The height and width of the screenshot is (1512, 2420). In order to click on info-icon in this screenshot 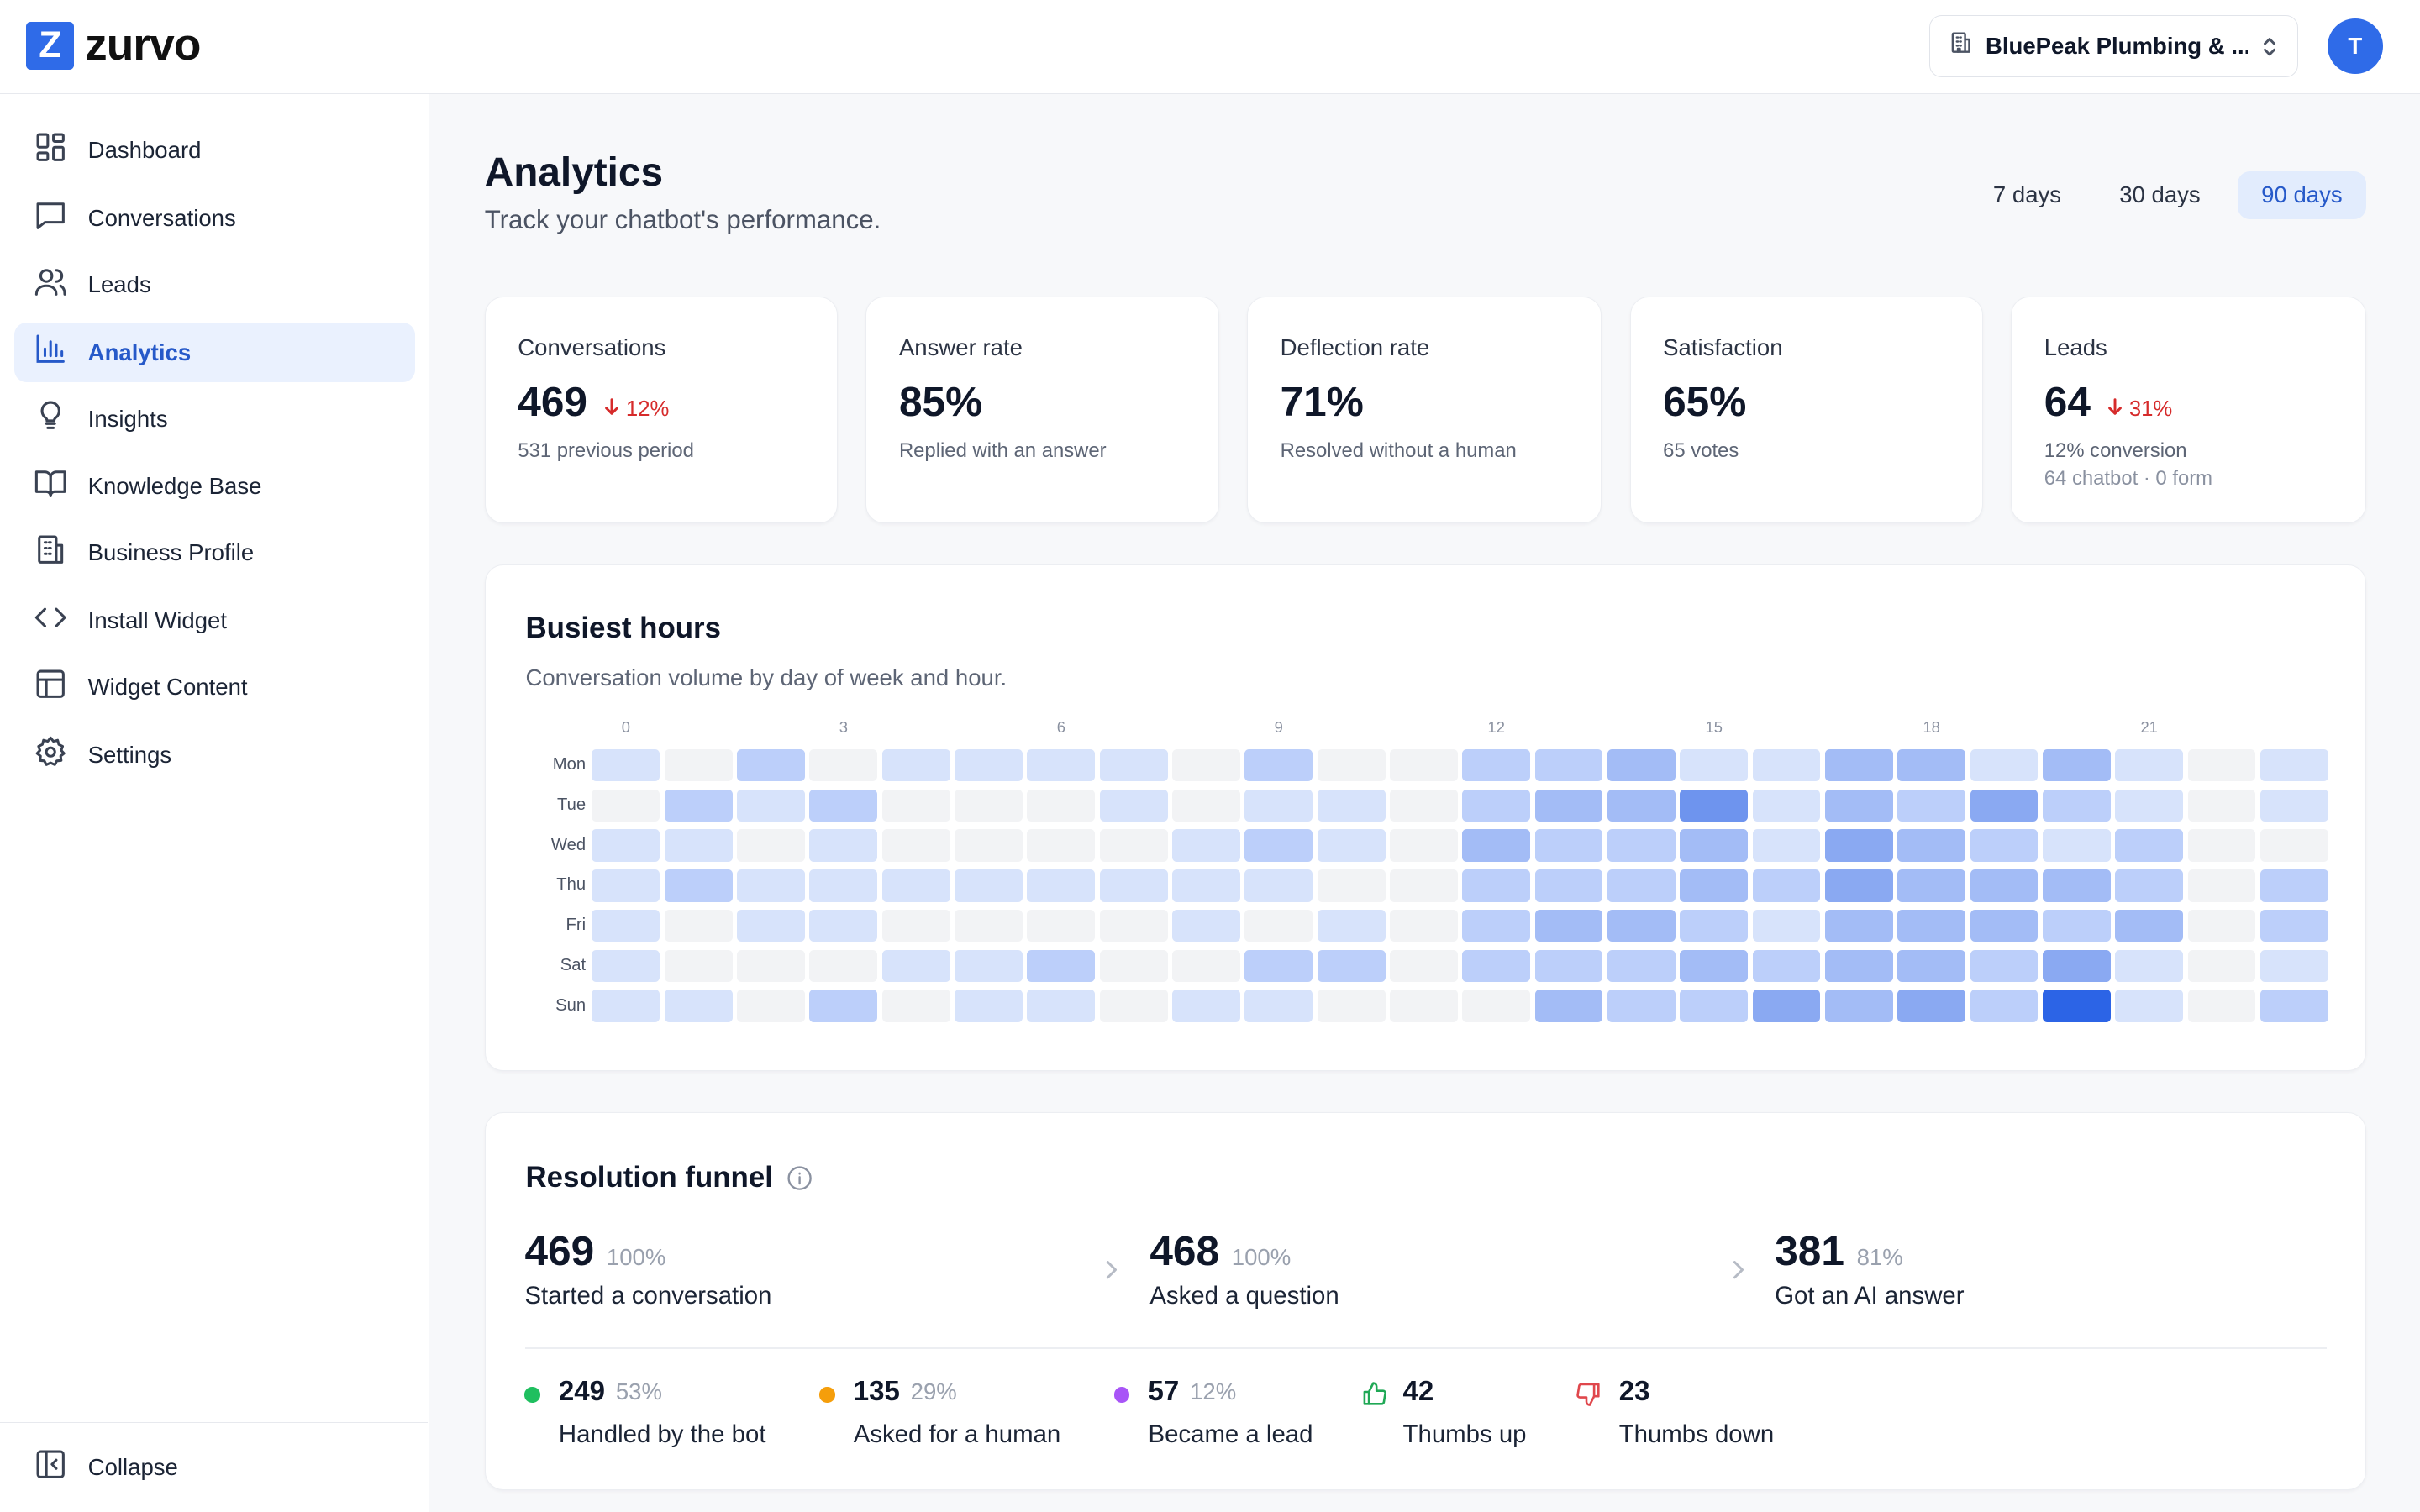, I will do `click(799, 1178)`.